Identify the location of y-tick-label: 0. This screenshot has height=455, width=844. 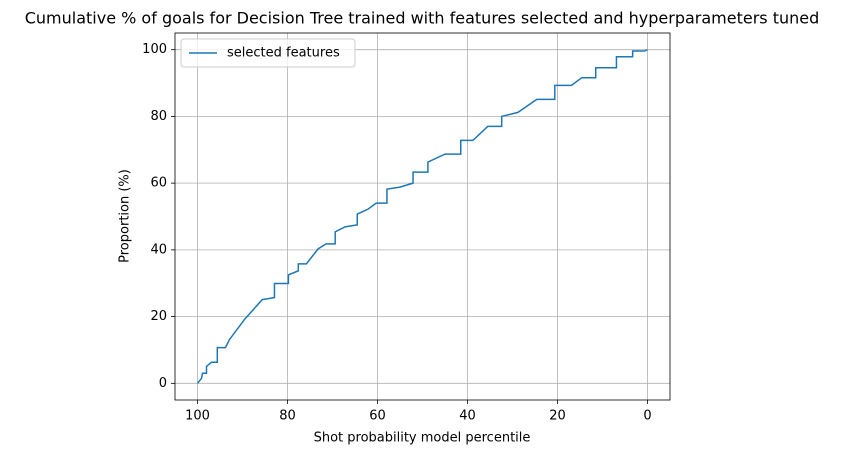
(163, 383).